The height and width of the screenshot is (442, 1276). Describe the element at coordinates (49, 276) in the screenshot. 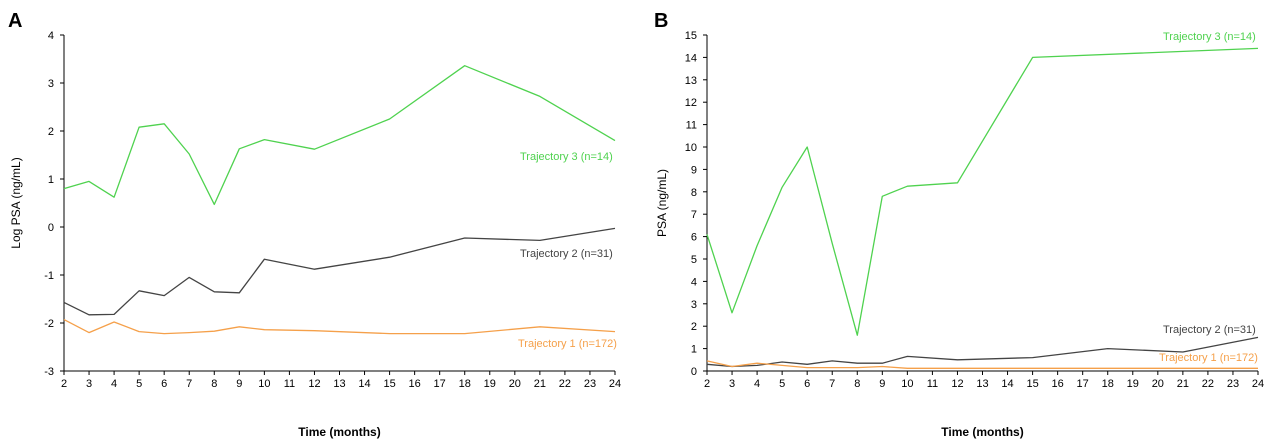

I see `y-tick-label: -1` at that location.